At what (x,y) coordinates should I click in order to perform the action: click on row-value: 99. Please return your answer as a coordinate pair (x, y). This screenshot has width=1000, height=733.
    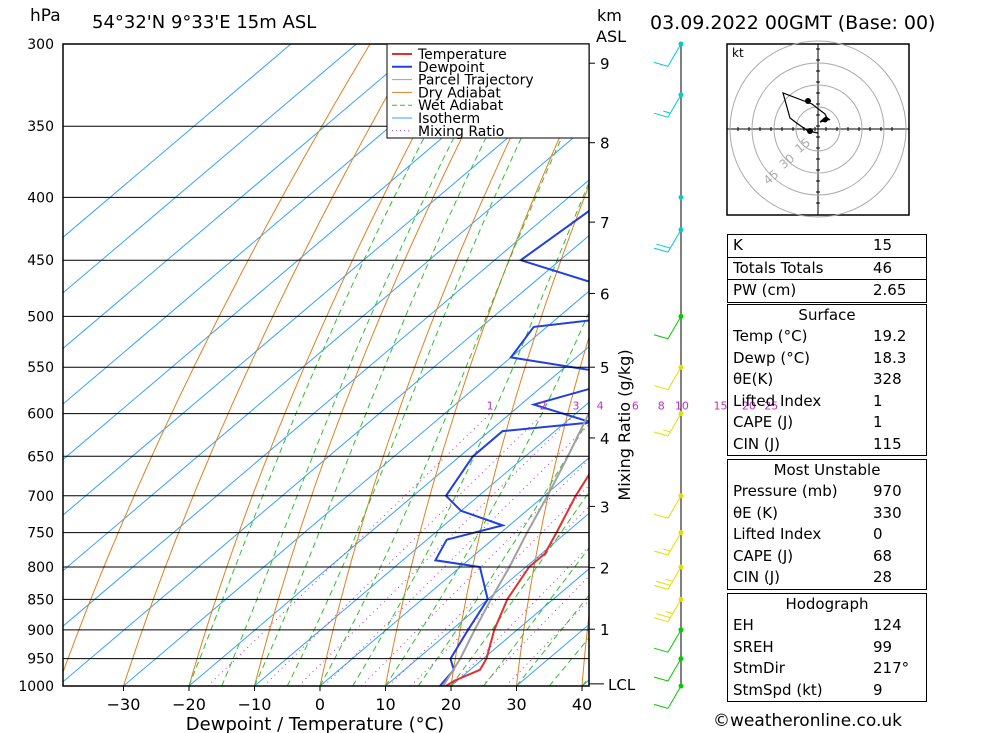
    Looking at the image, I should click on (883, 646).